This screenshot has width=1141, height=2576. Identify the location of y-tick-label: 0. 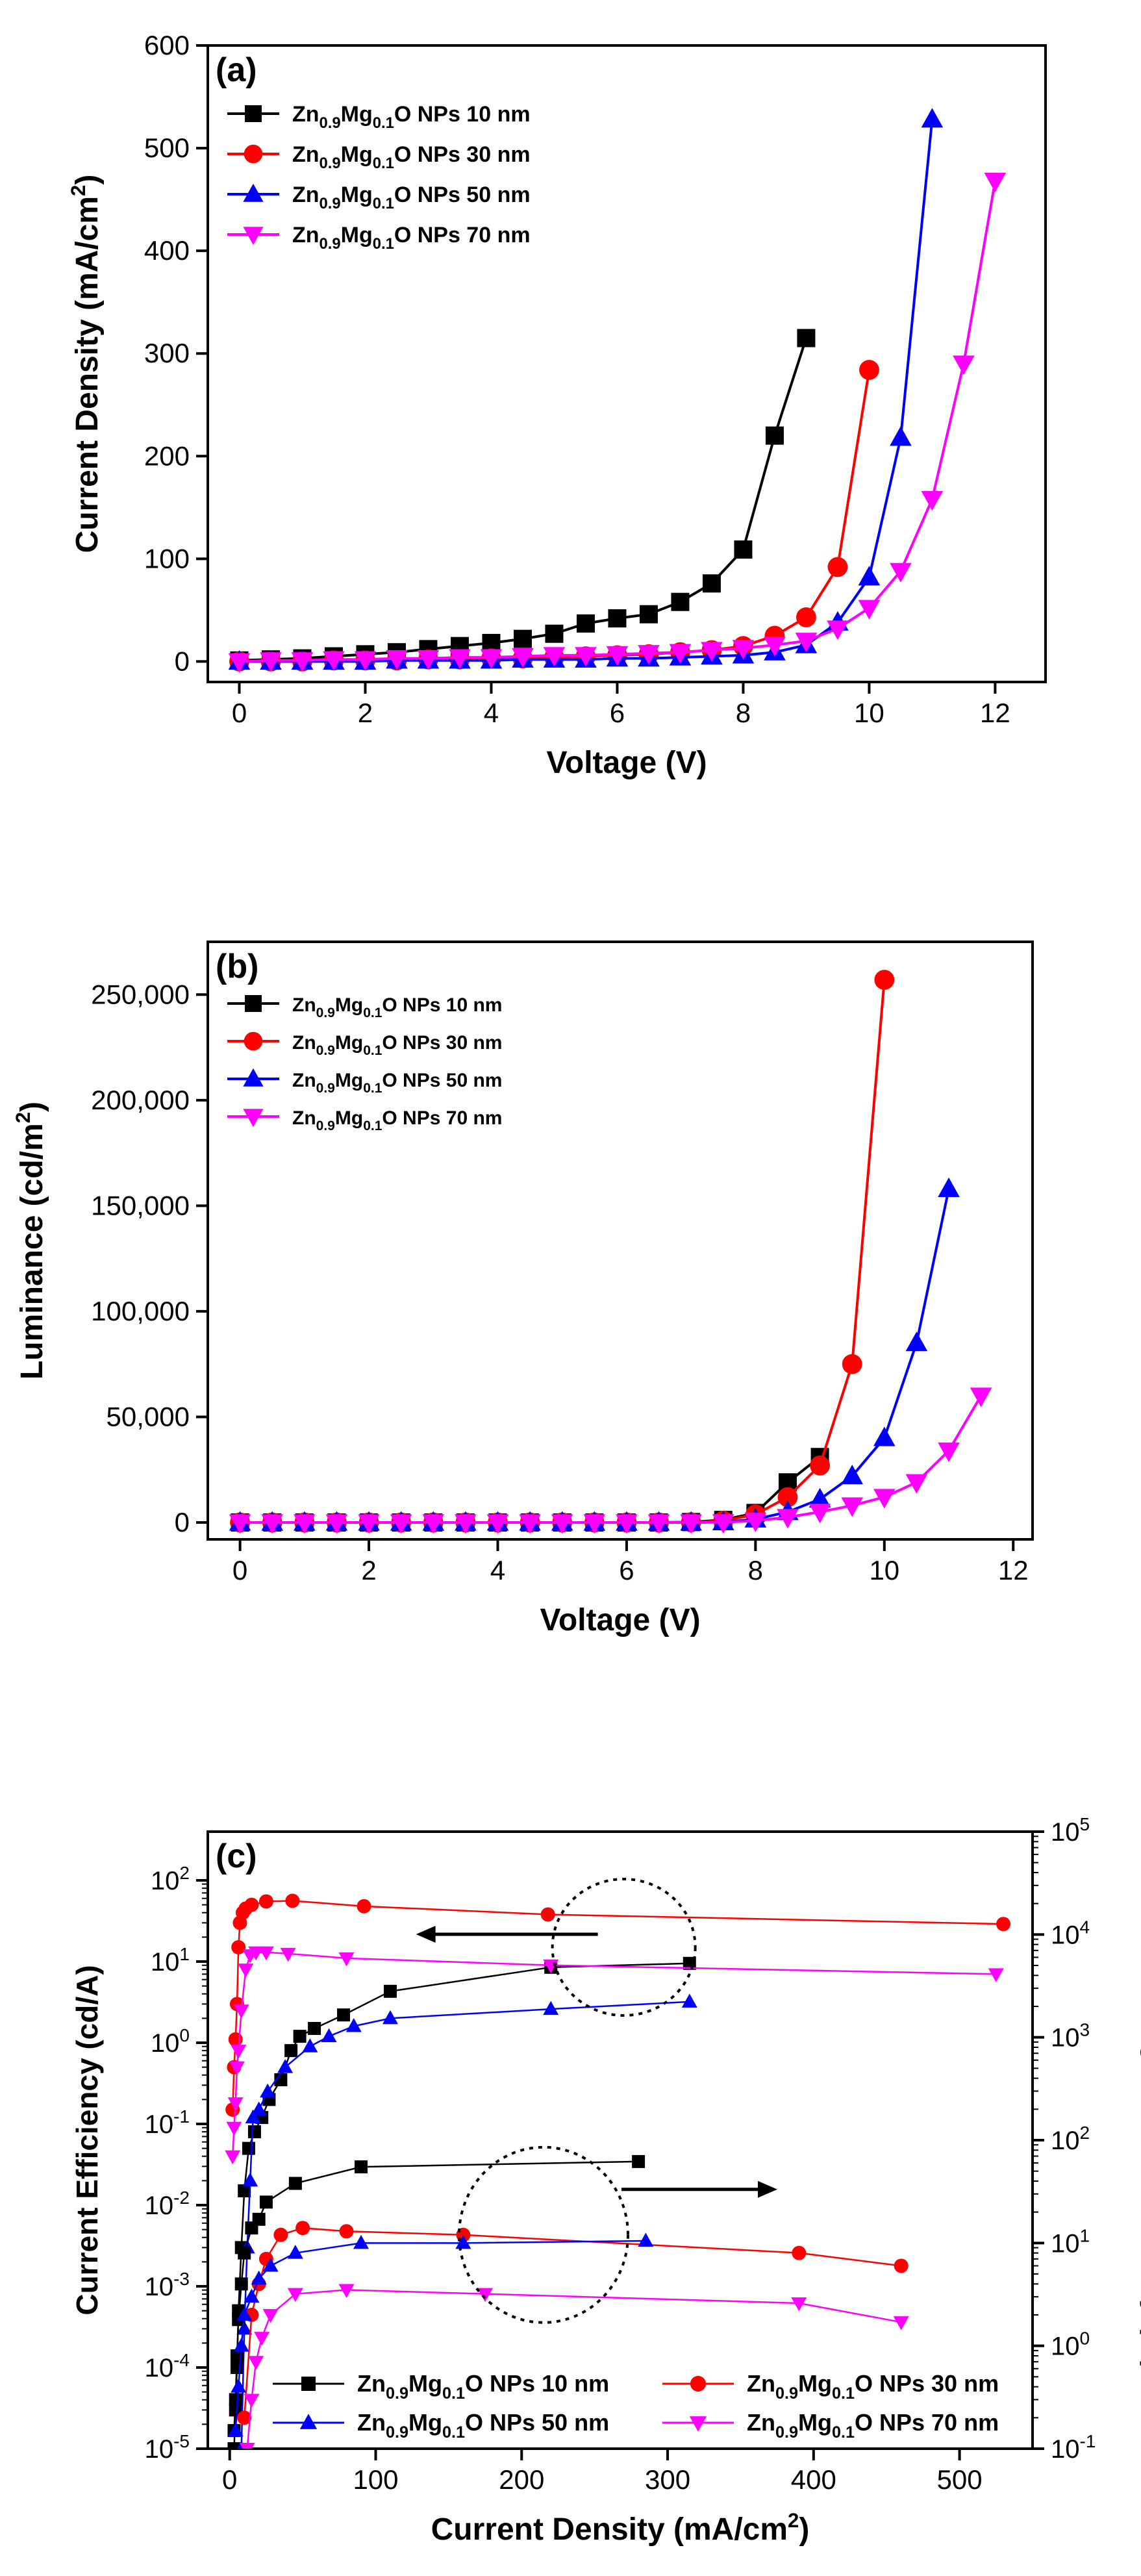
(182, 1522).